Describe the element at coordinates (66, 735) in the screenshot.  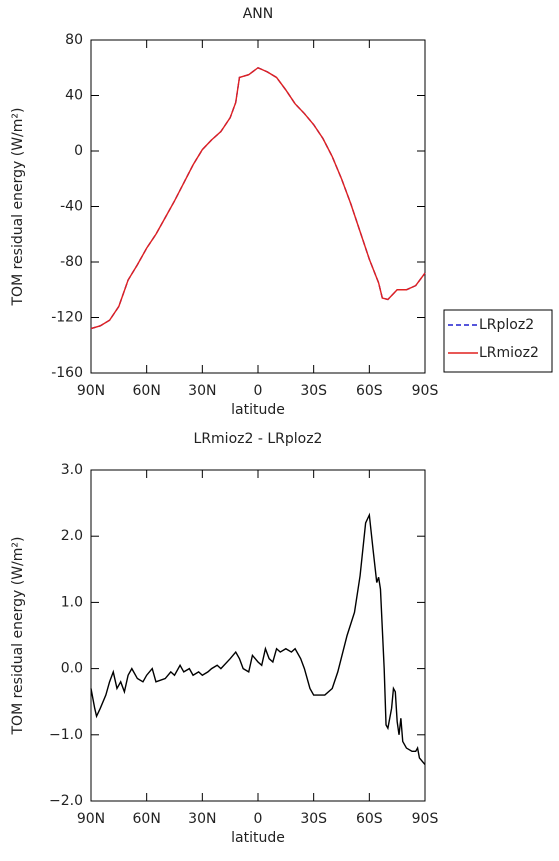
I see `y-tick-label: −1.0` at that location.